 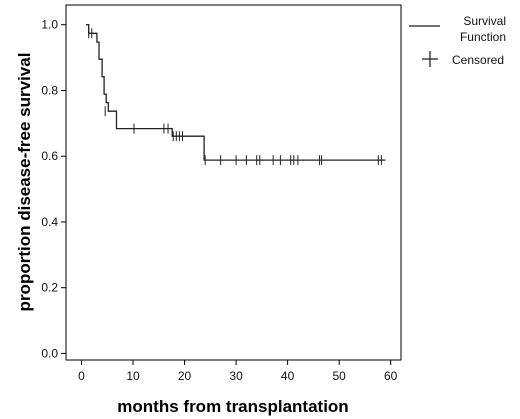 I want to click on x-tick-label: 60, so click(x=391, y=376).